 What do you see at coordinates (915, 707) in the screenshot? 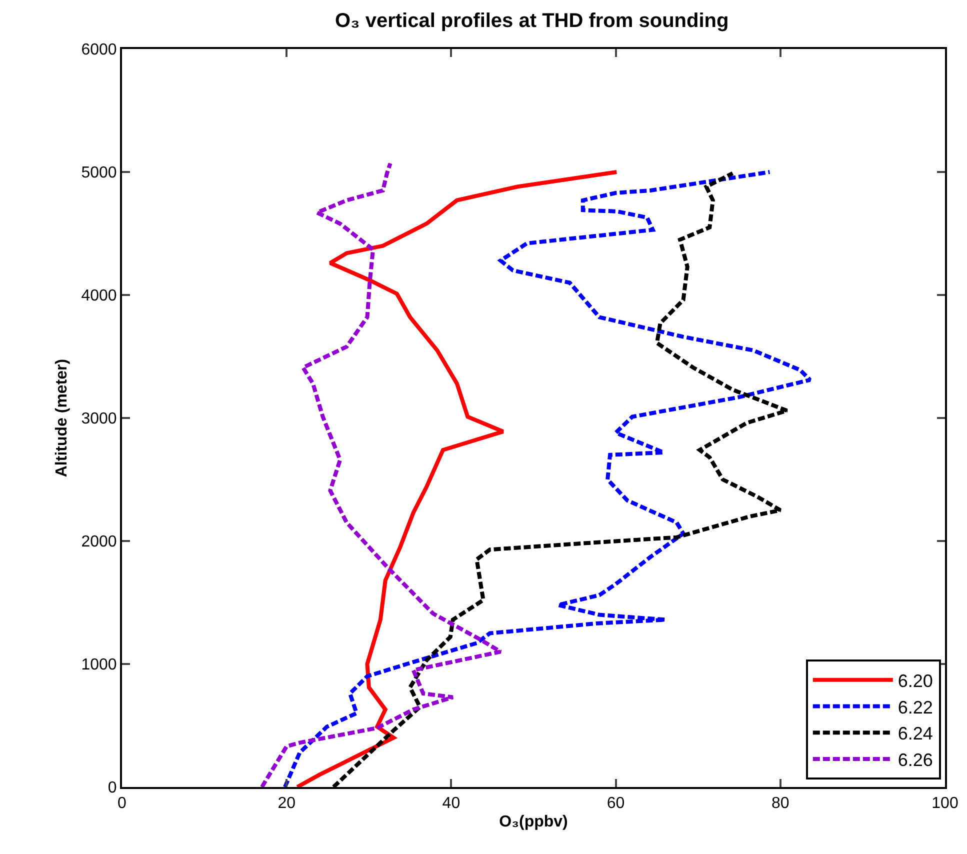
I see `legend-label: 6.22` at bounding box center [915, 707].